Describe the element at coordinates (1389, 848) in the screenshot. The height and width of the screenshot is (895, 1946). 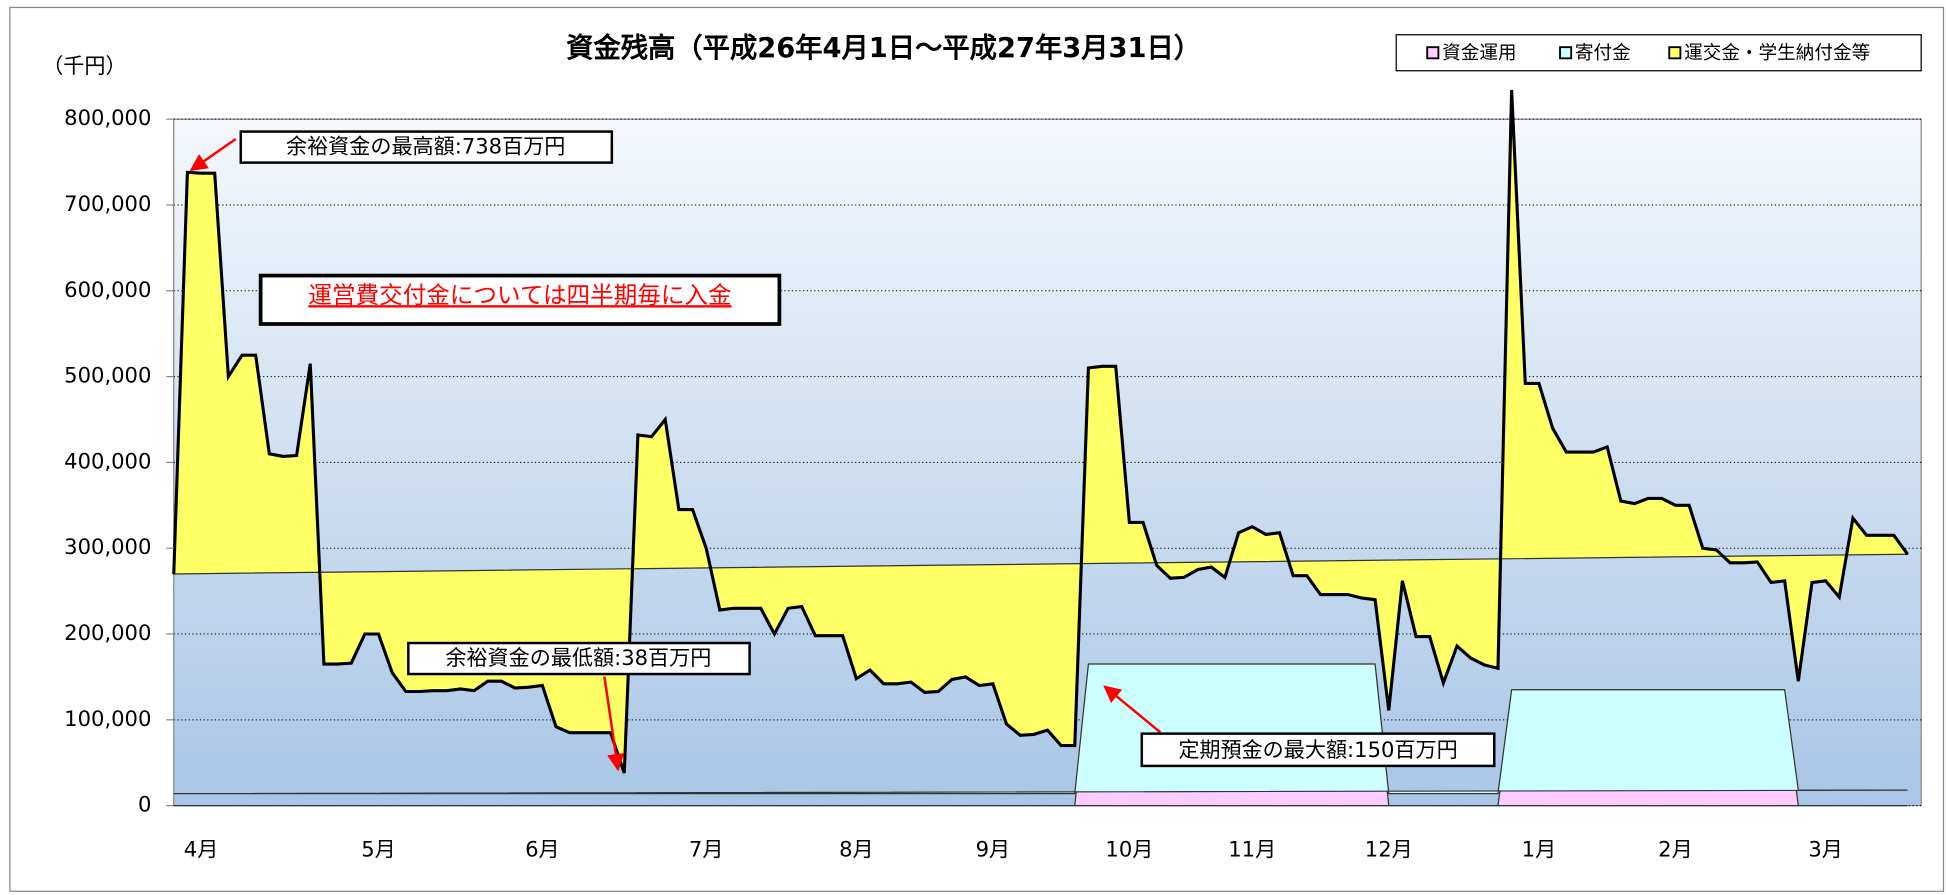
I see `x-tick-label: 12月` at that location.